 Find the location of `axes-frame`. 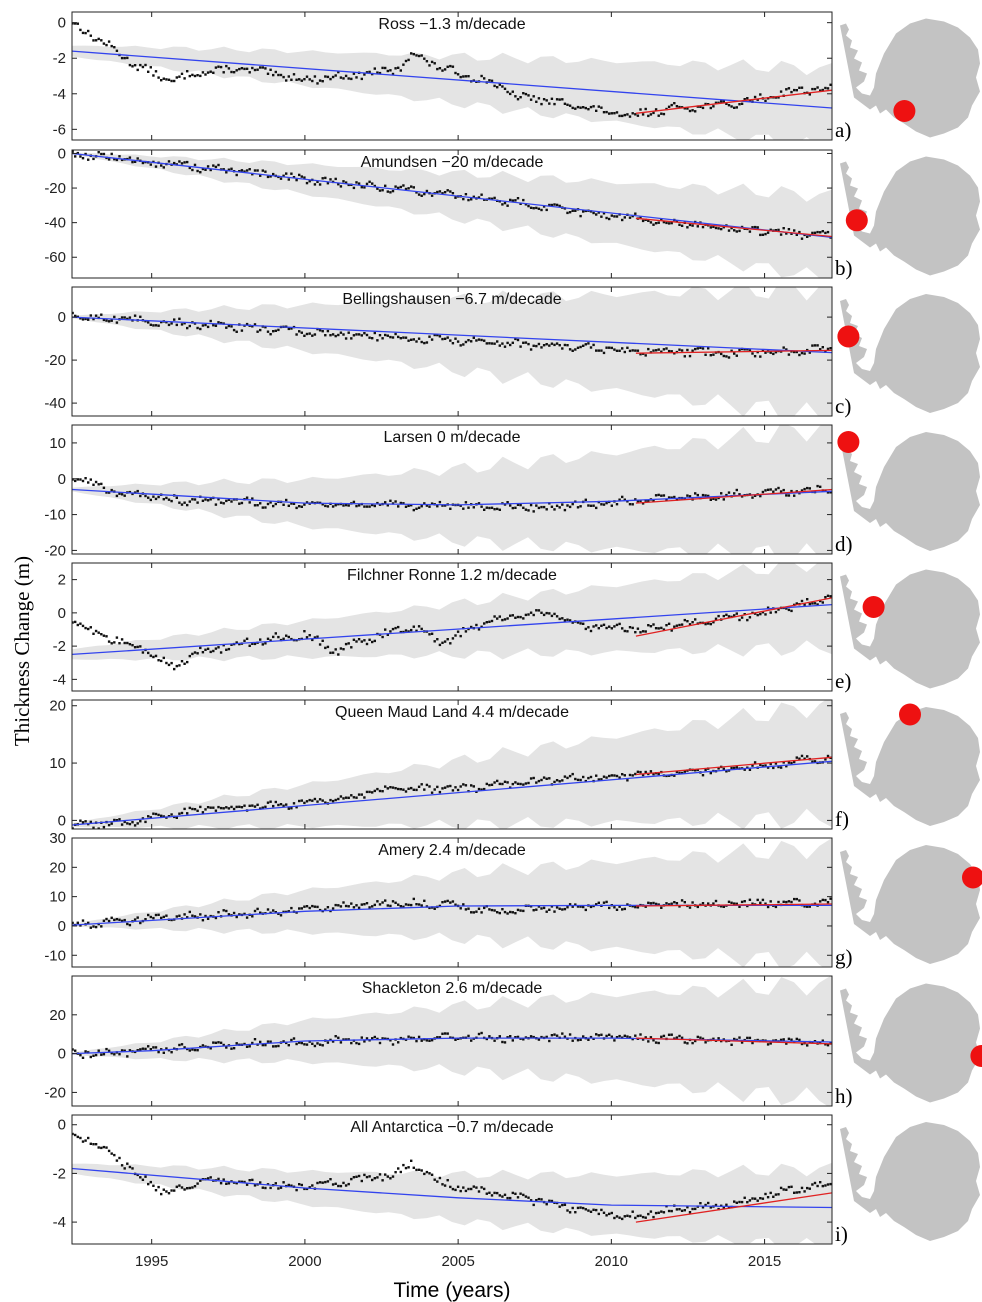

axes-frame is located at coordinates (452, 627).